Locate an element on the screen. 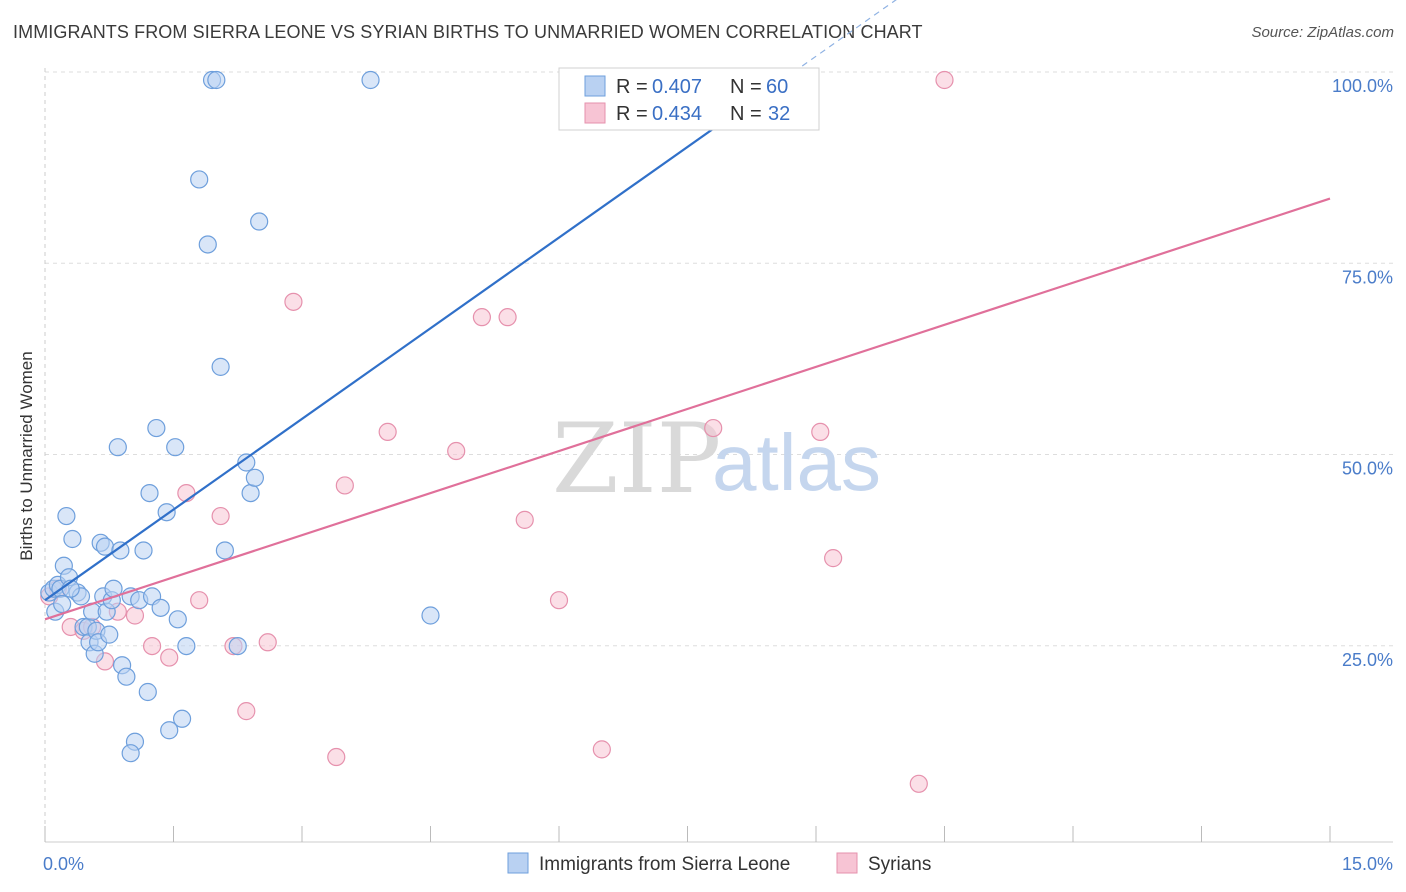 The width and height of the screenshot is (1406, 892). bottom-legend-swatch-blue is located at coordinates (518, 863).